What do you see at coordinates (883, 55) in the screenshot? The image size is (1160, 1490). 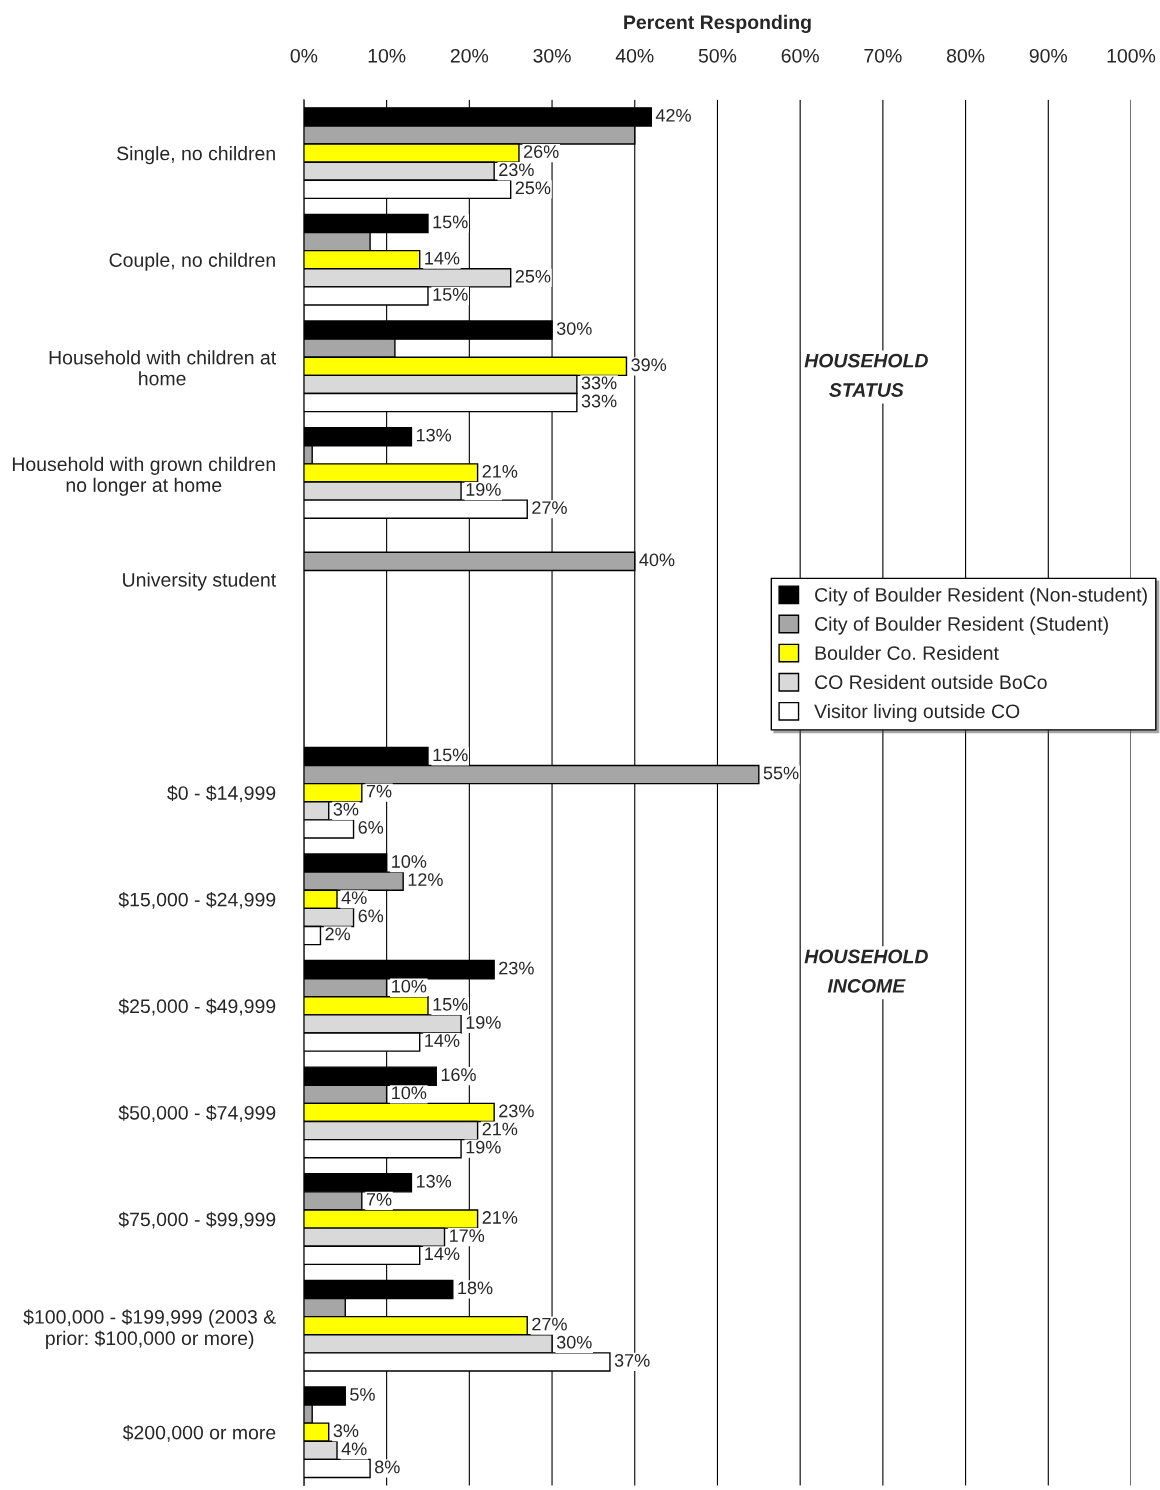 I see `x-tick-label: 70%` at bounding box center [883, 55].